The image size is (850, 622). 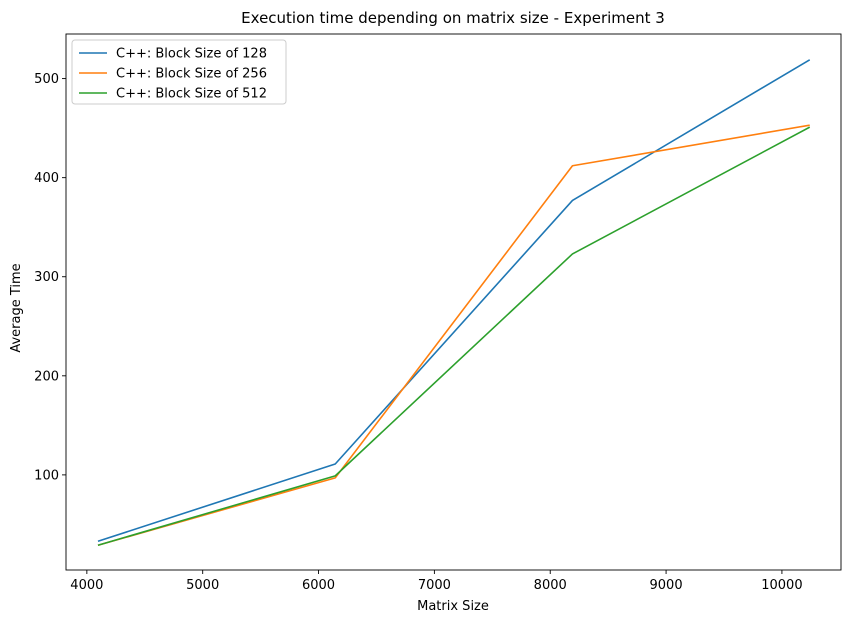 What do you see at coordinates (191, 54) in the screenshot?
I see `legend-label: C++: Block Size of 128` at bounding box center [191, 54].